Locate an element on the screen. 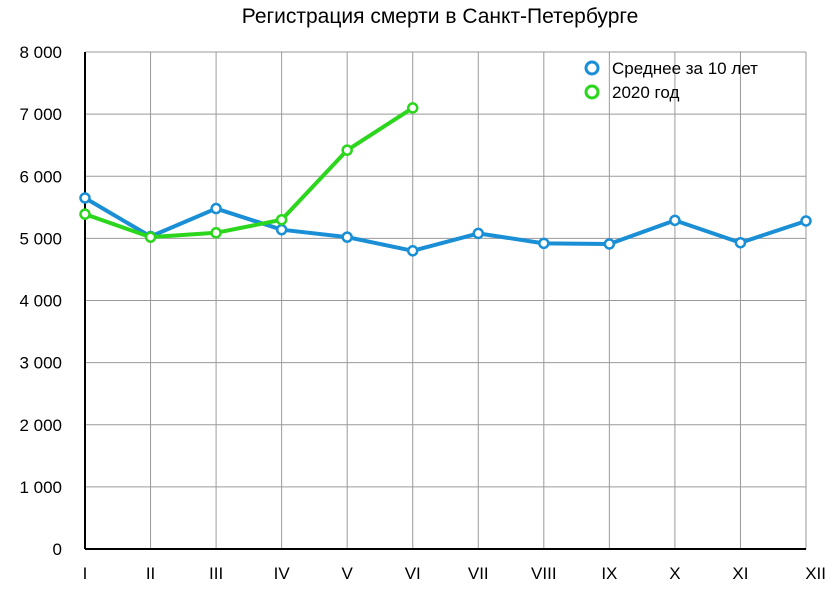 The height and width of the screenshot is (597, 833). x-tick-label: VI is located at coordinates (413, 573).